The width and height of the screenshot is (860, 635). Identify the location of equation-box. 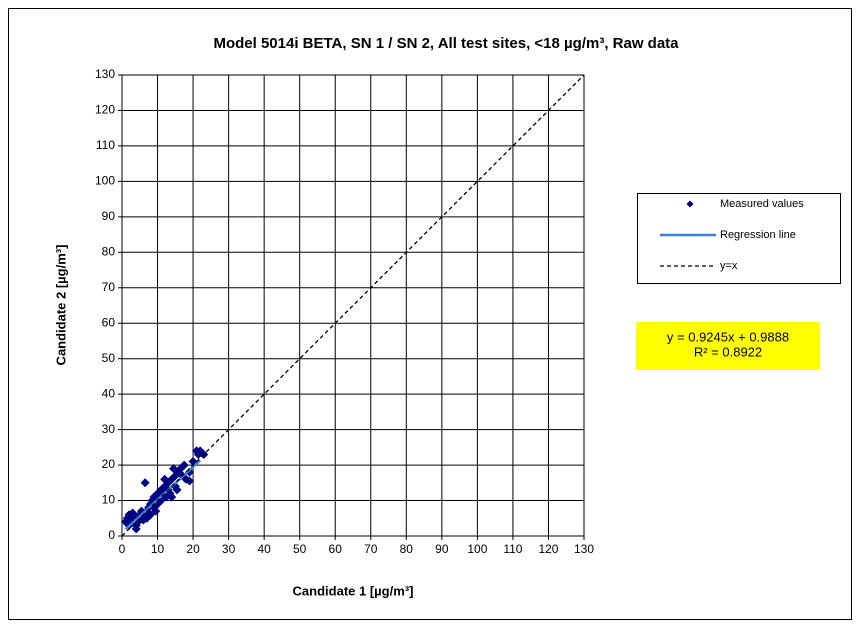
(728, 346).